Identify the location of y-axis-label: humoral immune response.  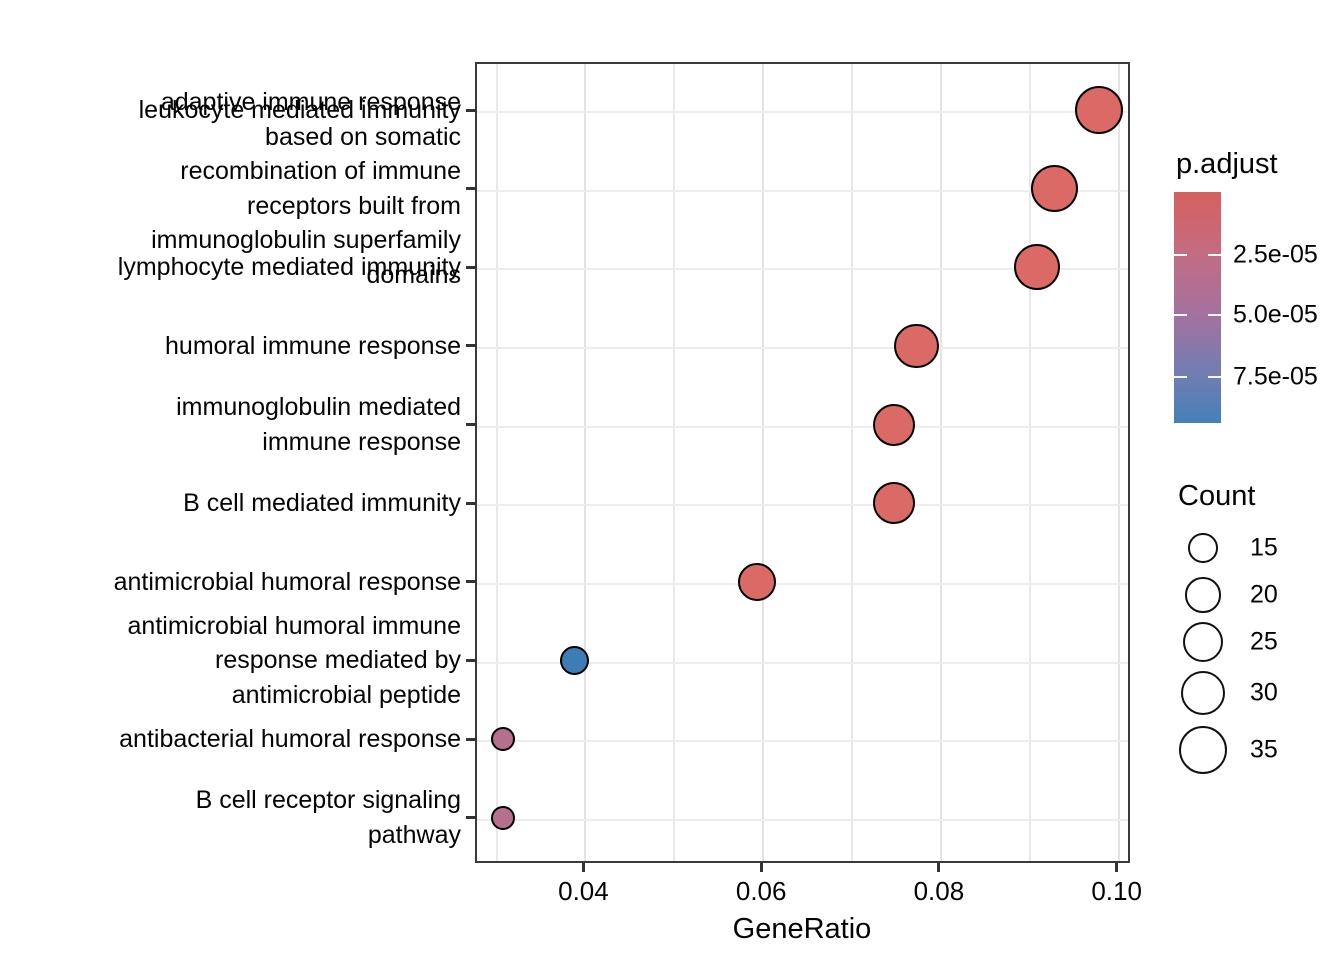
(313, 345).